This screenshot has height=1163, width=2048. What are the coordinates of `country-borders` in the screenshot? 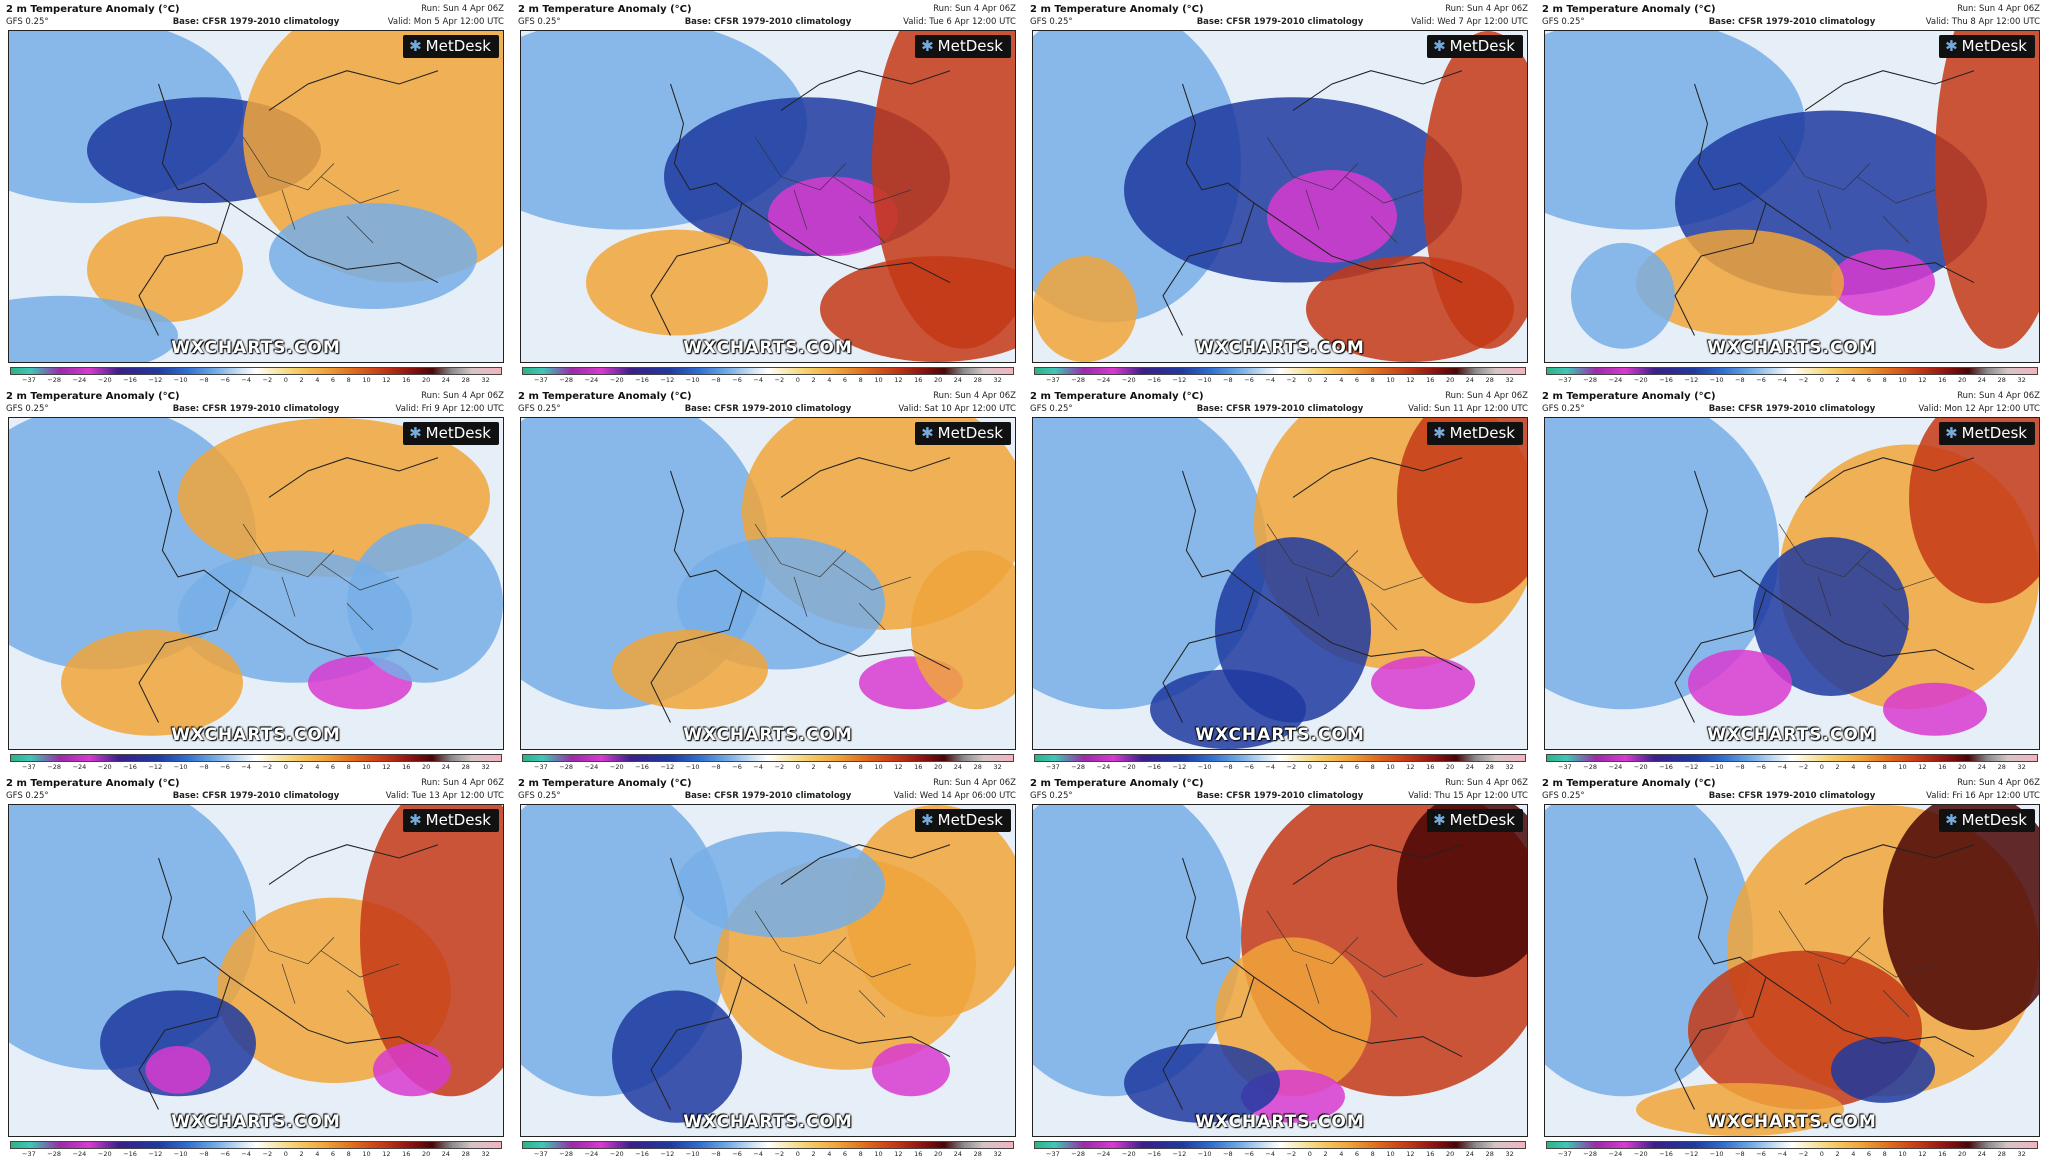 It's located at (1857, 577).